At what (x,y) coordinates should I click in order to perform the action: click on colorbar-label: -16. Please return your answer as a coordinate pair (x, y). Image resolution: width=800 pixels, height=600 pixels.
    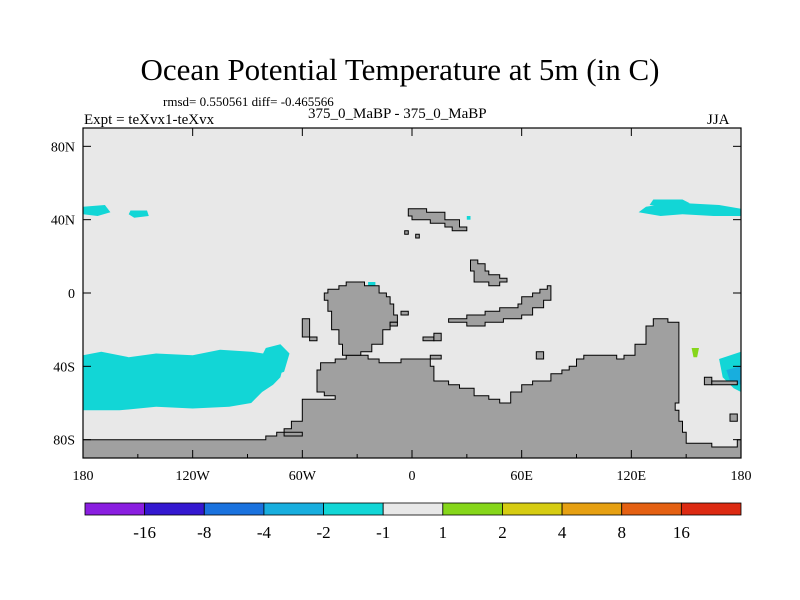
    Looking at the image, I should click on (144, 532).